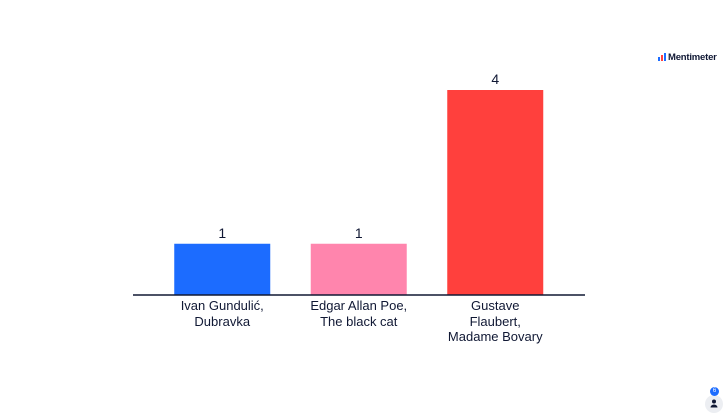  What do you see at coordinates (495, 79) in the screenshot?
I see `value-label: 4` at bounding box center [495, 79].